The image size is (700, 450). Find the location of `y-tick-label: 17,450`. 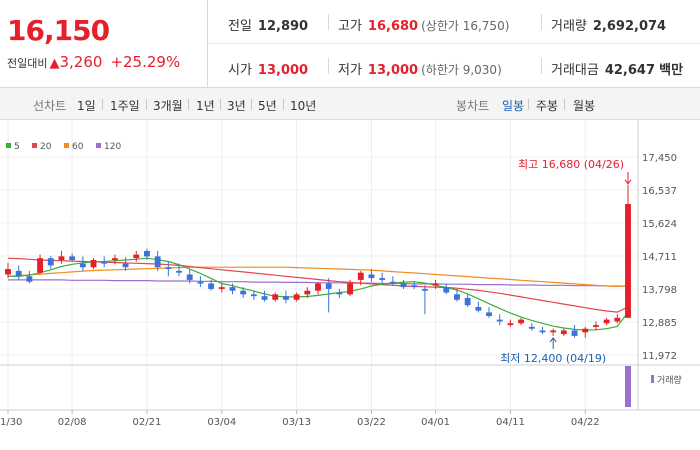

y-tick-label: 17,450 is located at coordinates (659, 158).